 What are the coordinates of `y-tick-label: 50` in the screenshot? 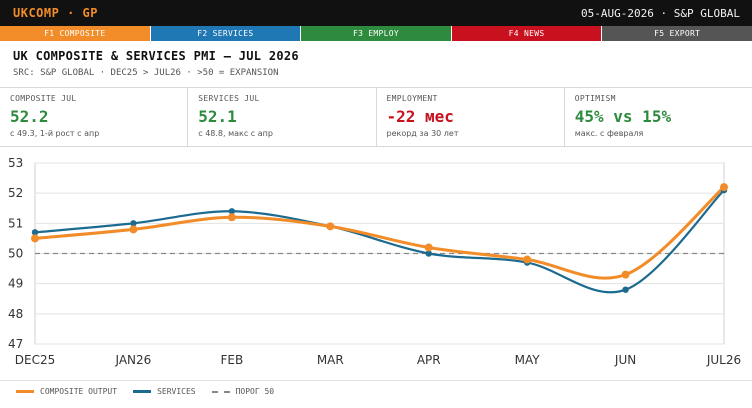 It's located at (15, 254).